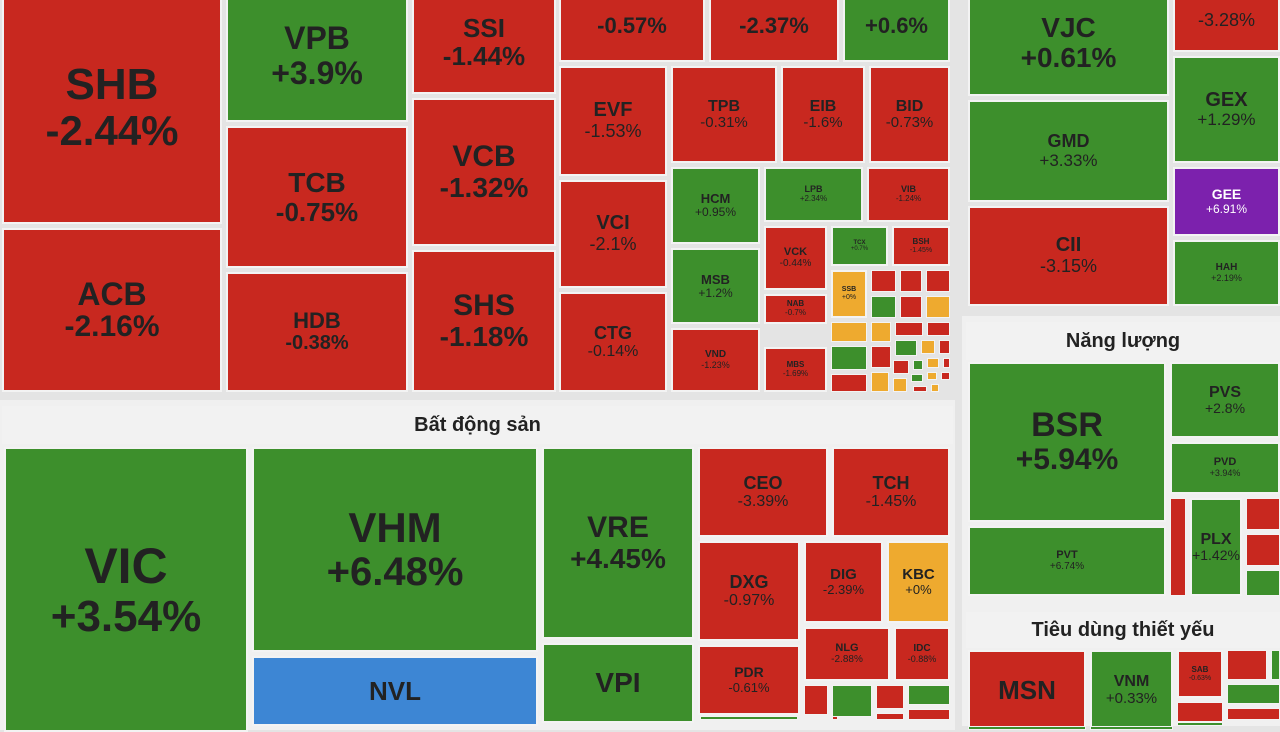  Describe the element at coordinates (618, 543) in the screenshot. I see `stock-tile: VRE +4.45%` at that location.